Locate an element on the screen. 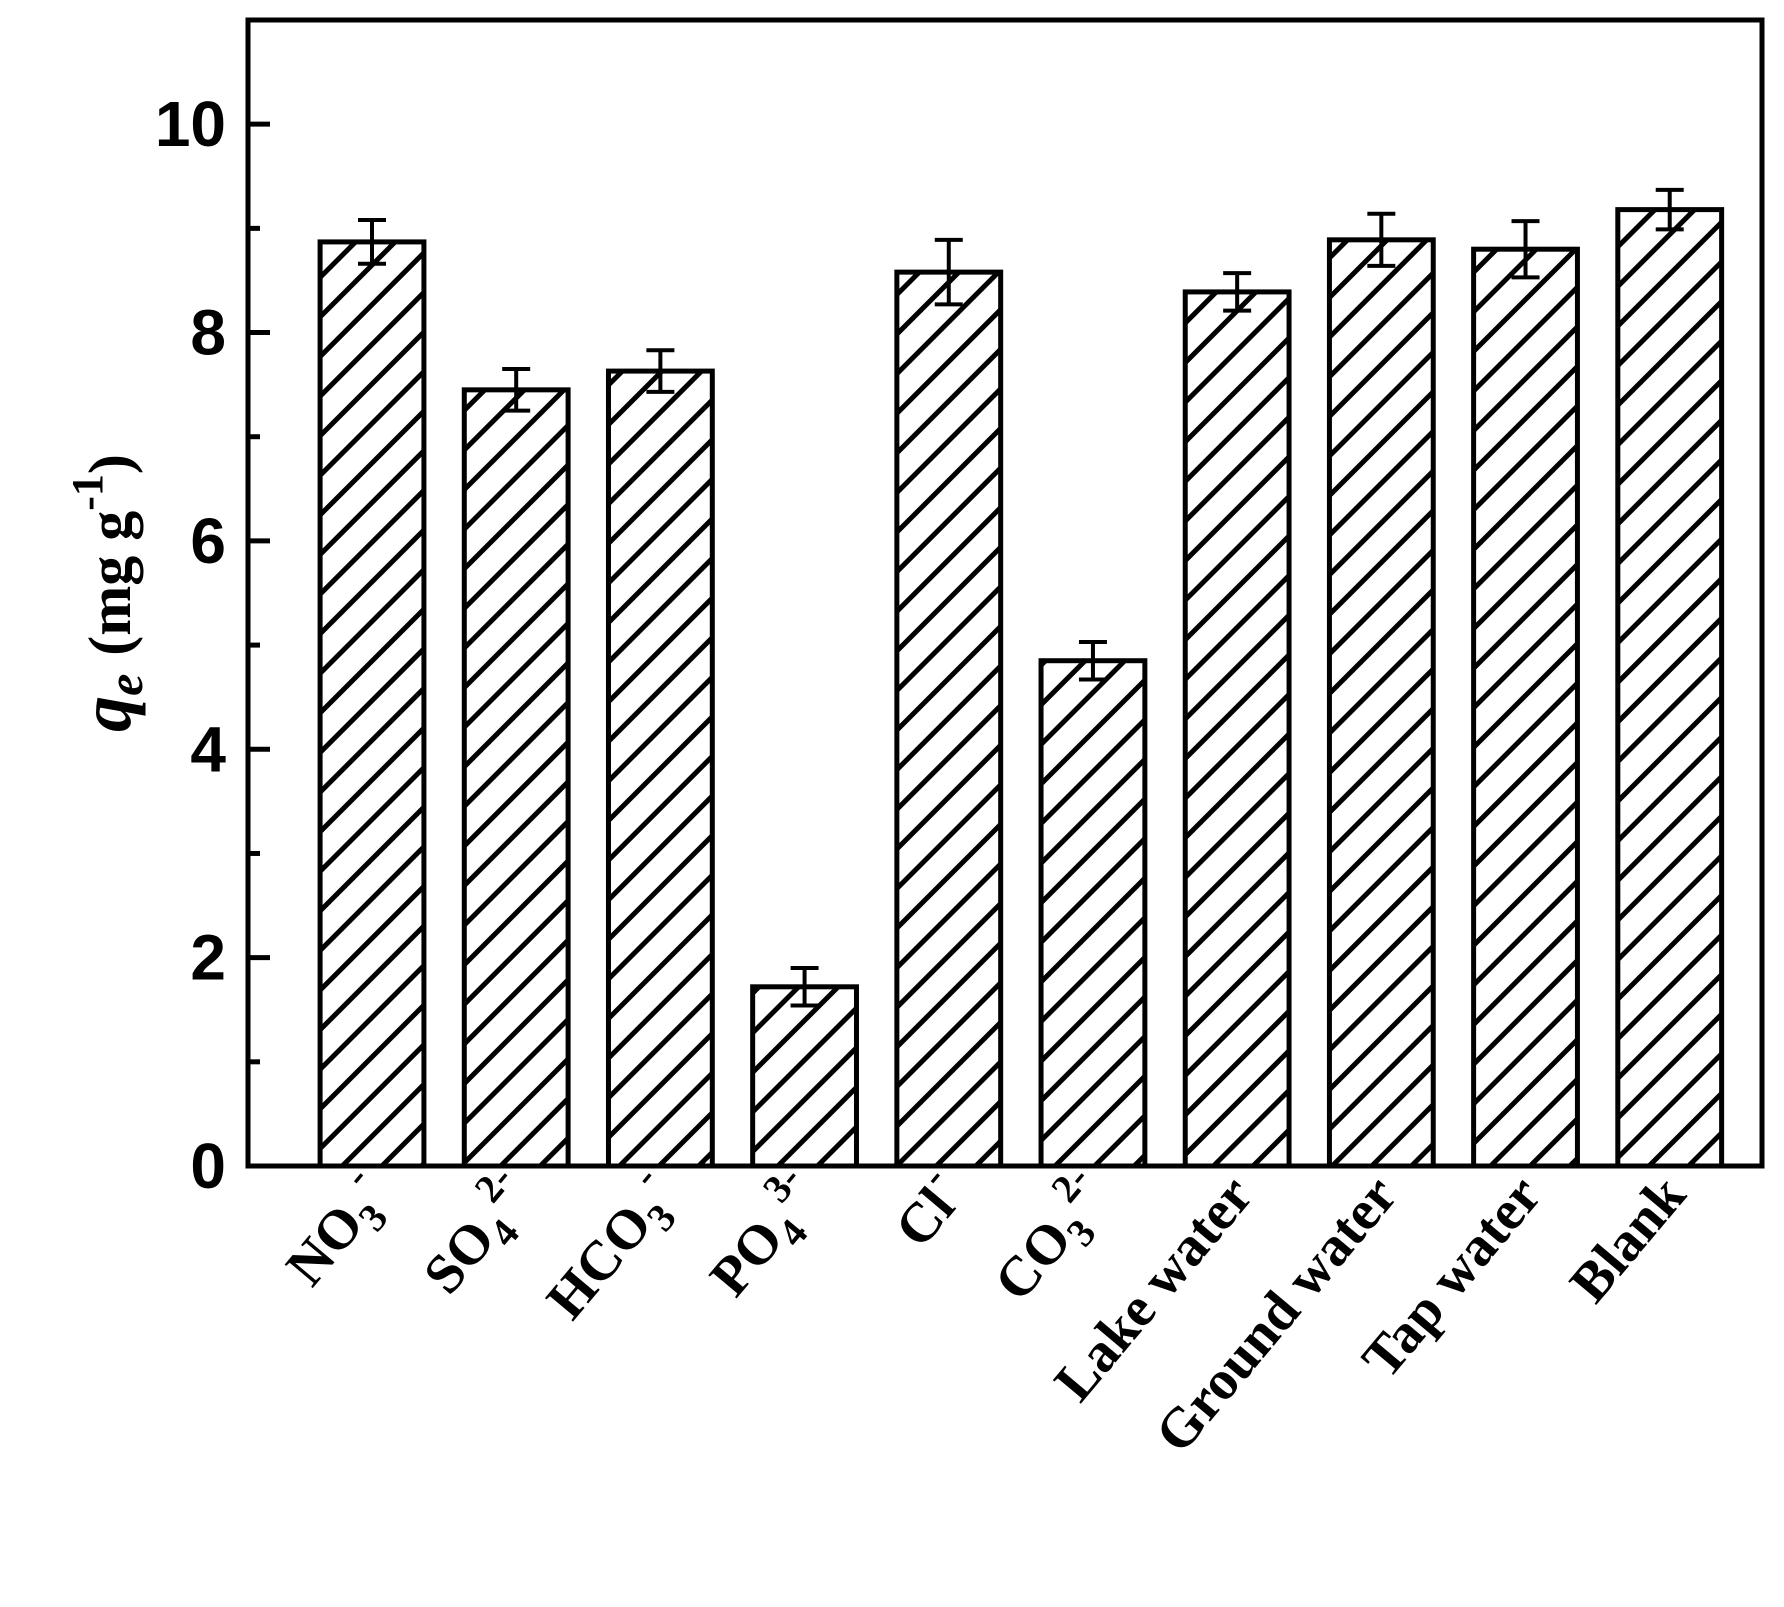  y-tick-label: 10 is located at coordinates (190, 124).